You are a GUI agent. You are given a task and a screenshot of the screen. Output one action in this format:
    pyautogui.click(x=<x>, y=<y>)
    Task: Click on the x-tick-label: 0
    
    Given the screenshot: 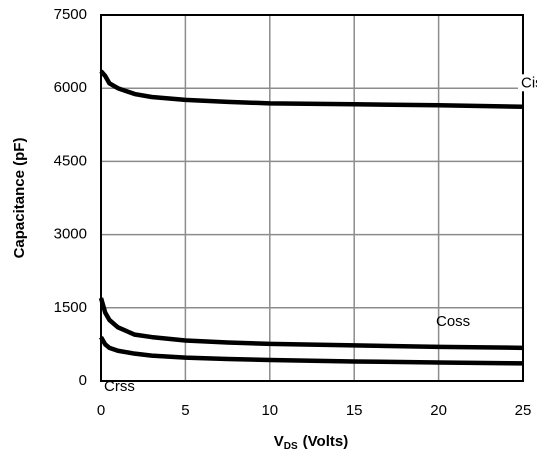 What is the action you would take?
    pyautogui.click(x=101, y=410)
    